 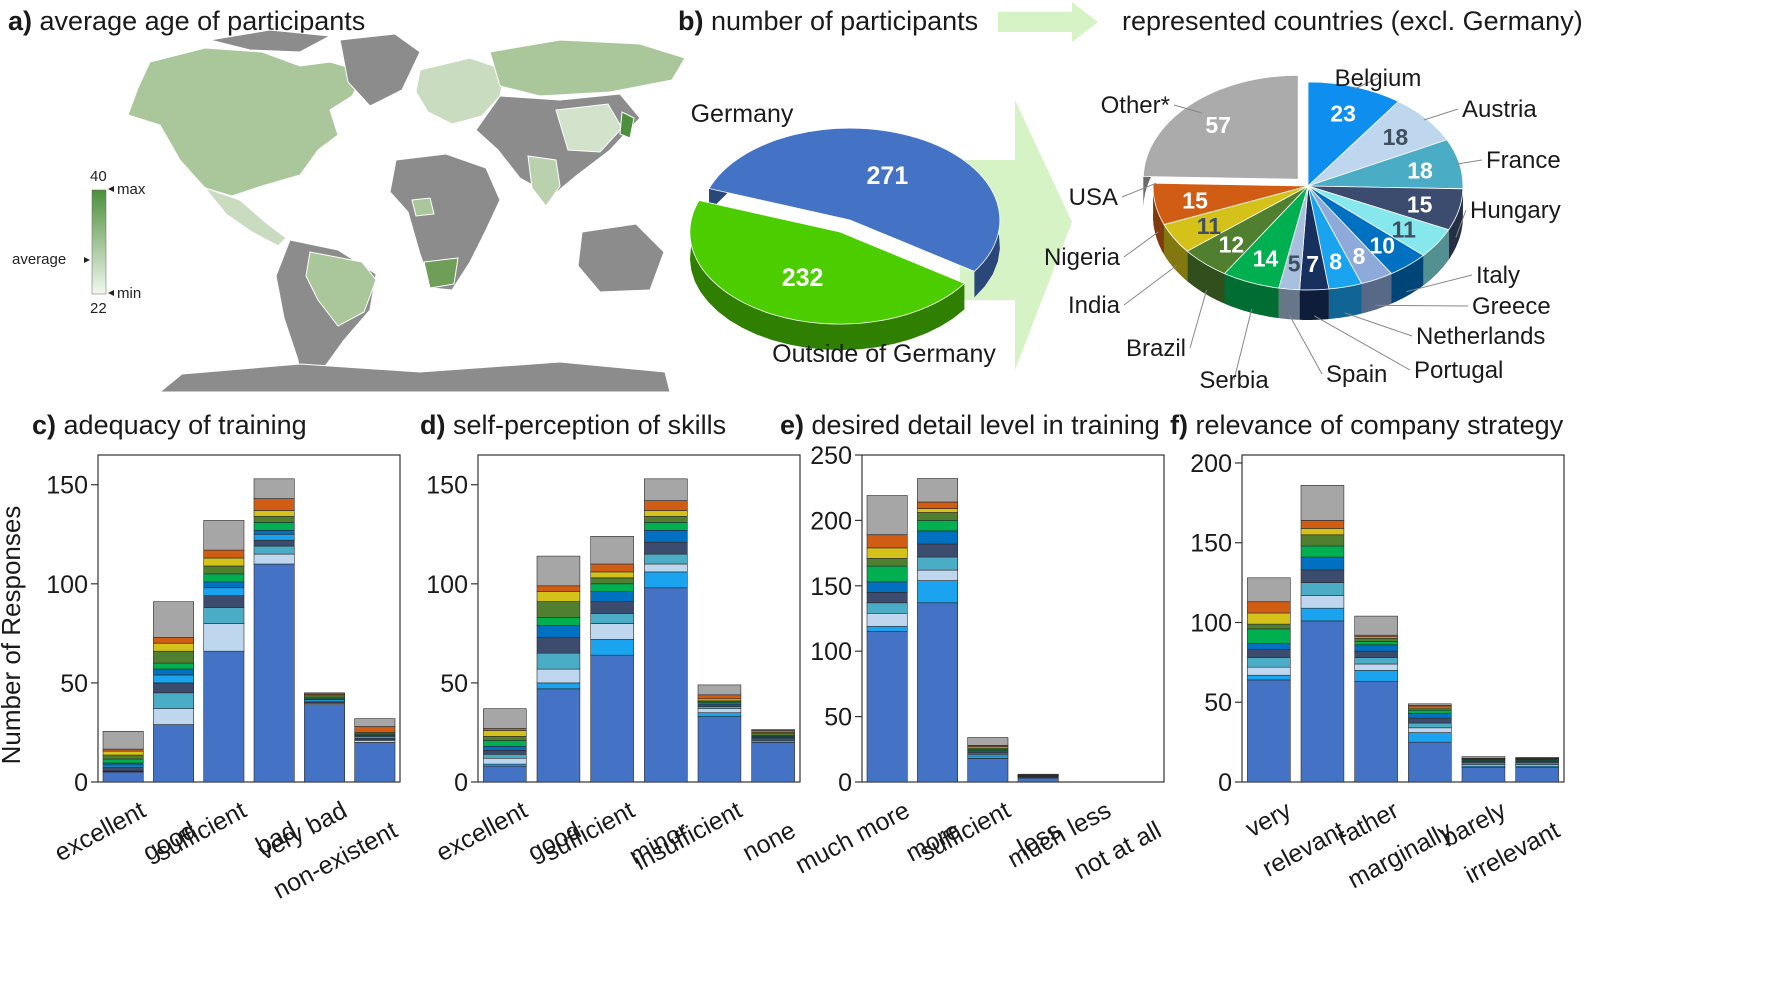 What do you see at coordinates (1420, 171) in the screenshot?
I see `pie-value-label: 18` at bounding box center [1420, 171].